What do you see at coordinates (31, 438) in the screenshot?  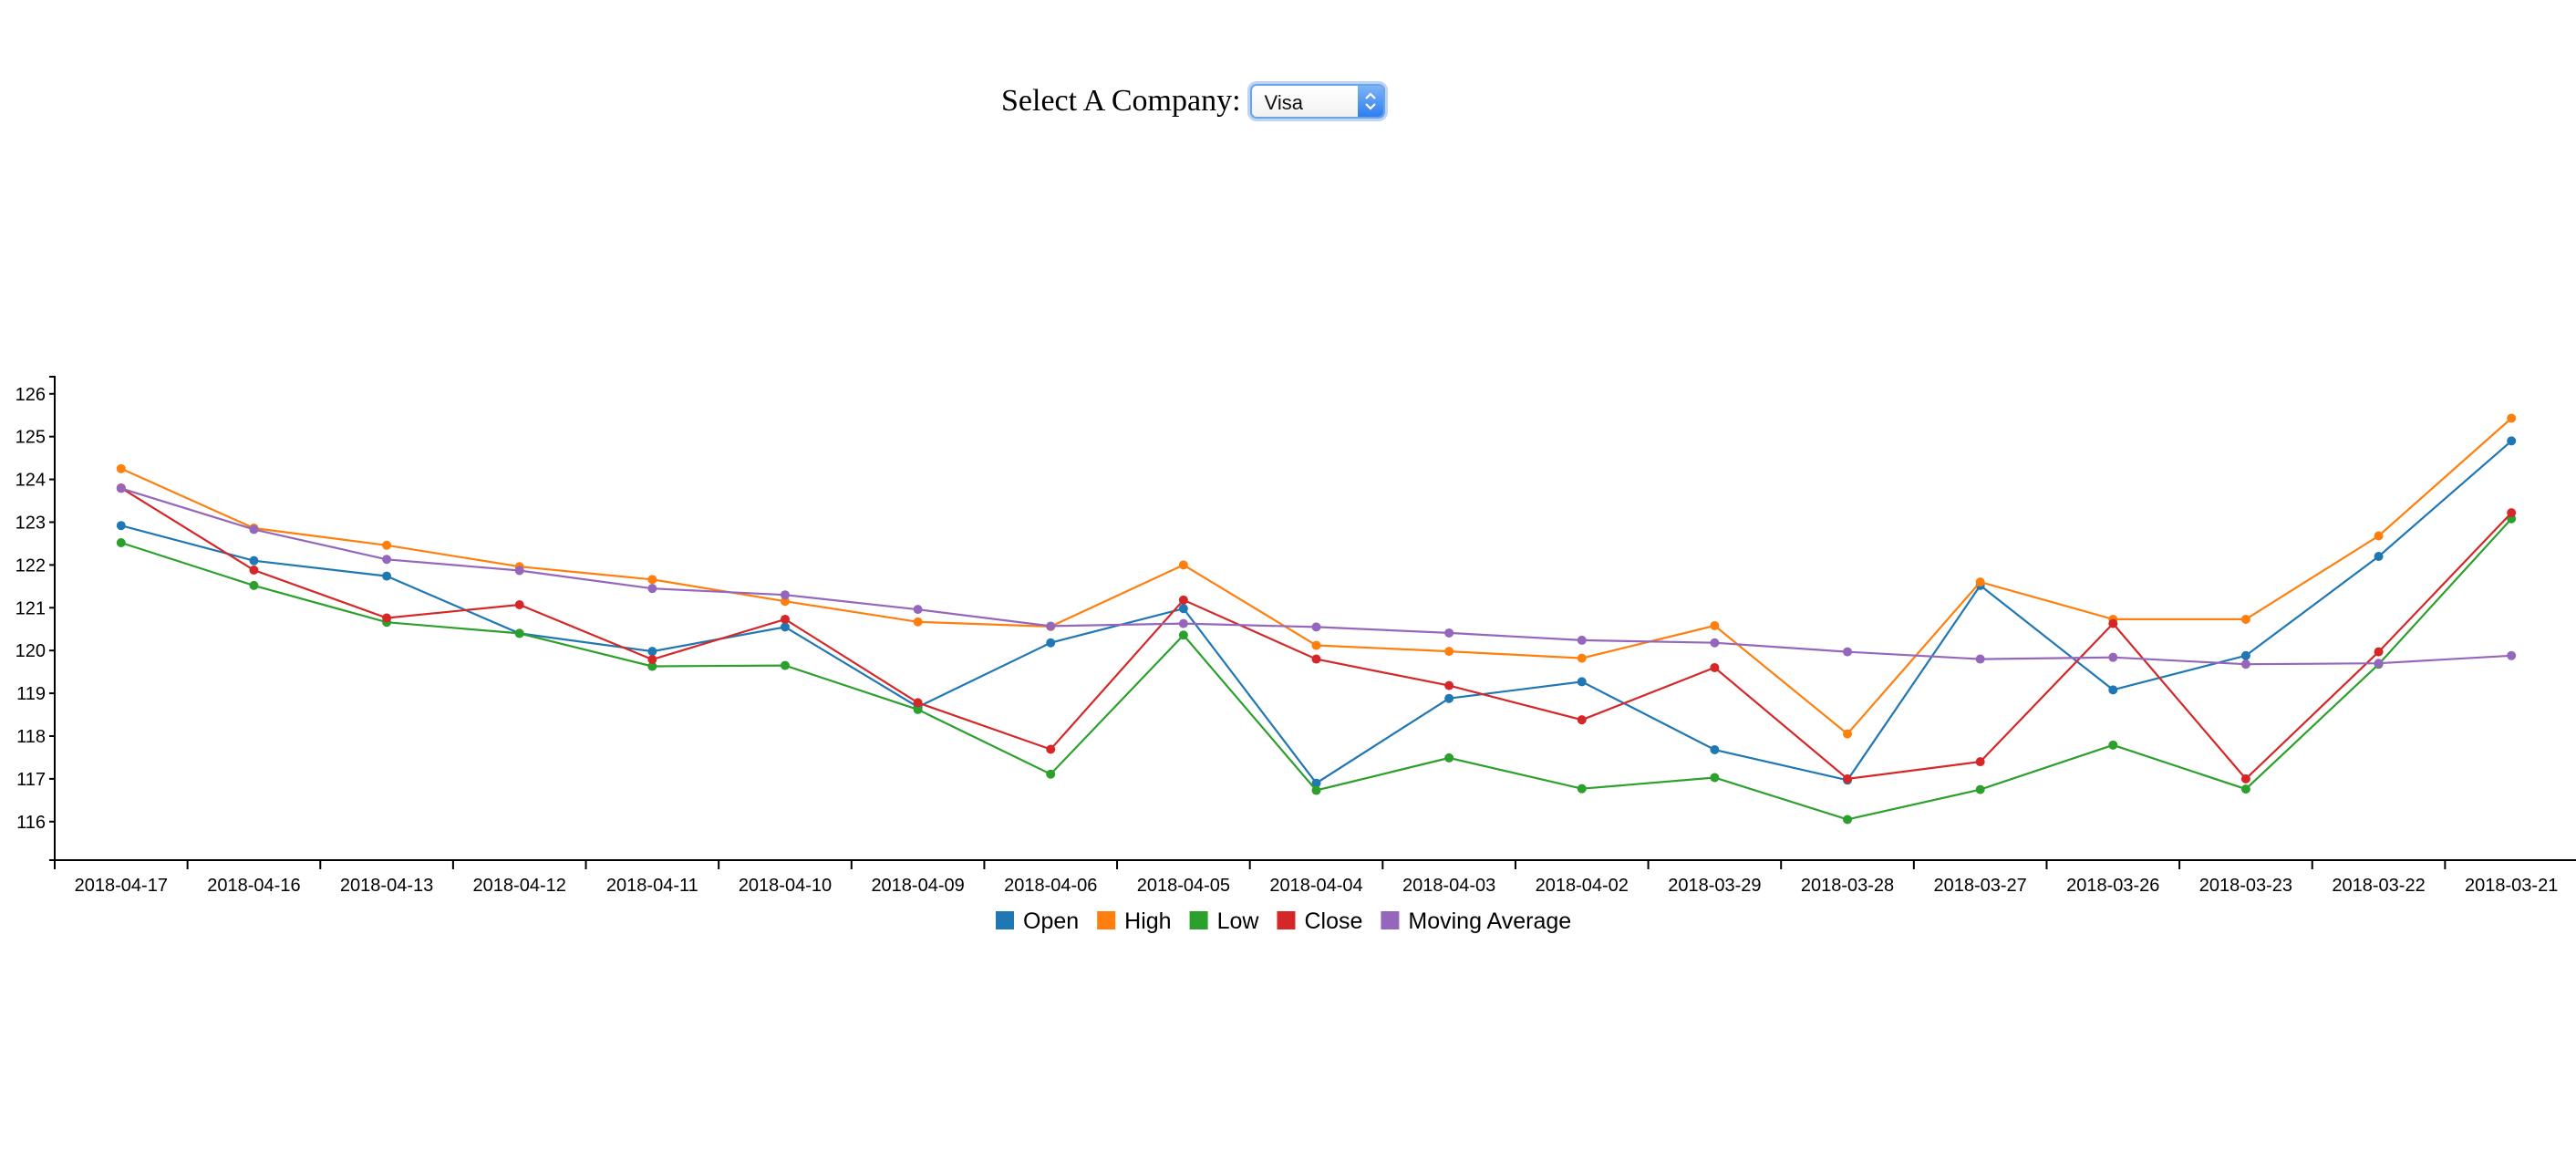 I see `y-tick-label: 125` at bounding box center [31, 438].